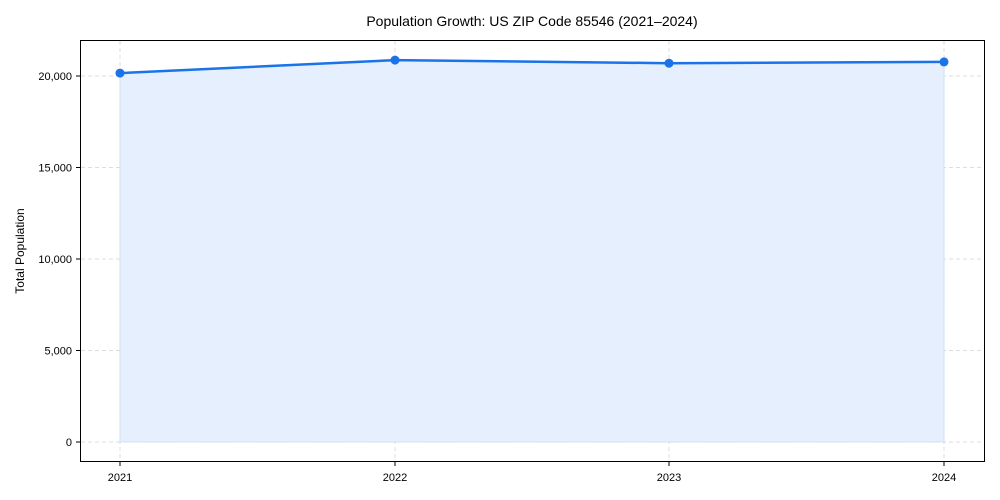  Describe the element at coordinates (120, 478) in the screenshot. I see `x-tick-label: 2021` at that location.